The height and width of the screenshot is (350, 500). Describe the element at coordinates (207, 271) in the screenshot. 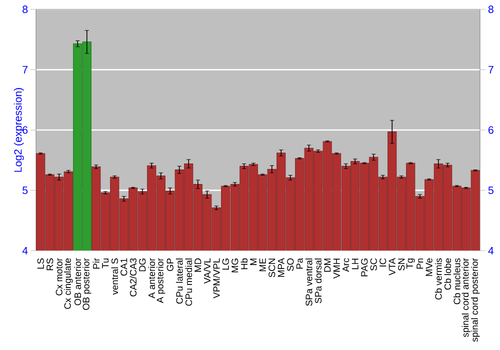

I see `x-tick-label: VA/VL` at that location.